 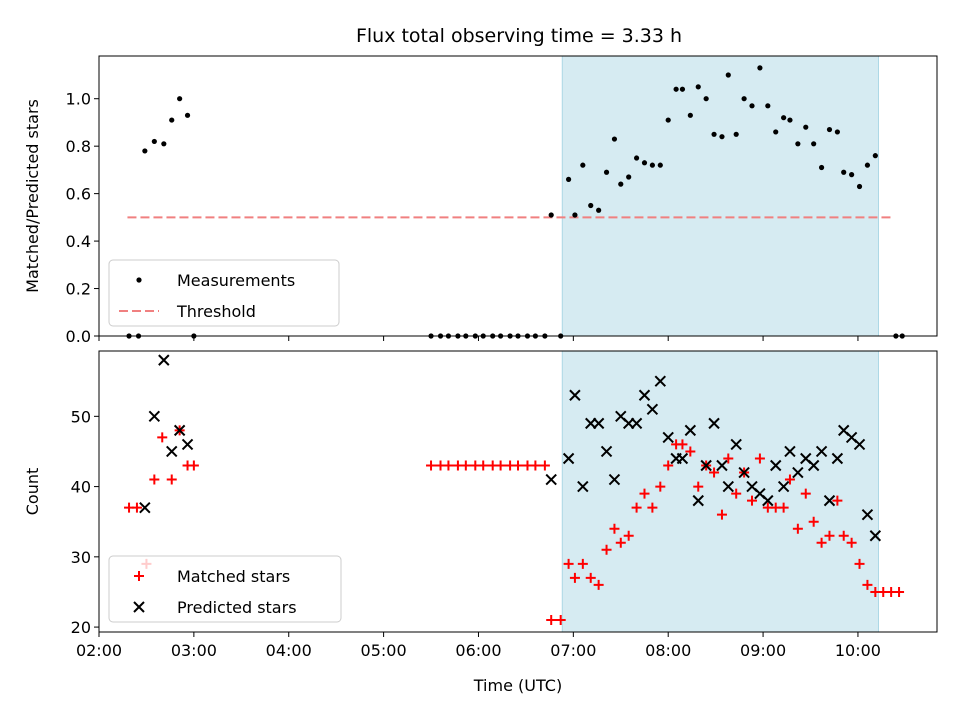 What do you see at coordinates (517, 685) in the screenshot?
I see `x-axis-label: Time (UTC)` at bounding box center [517, 685].